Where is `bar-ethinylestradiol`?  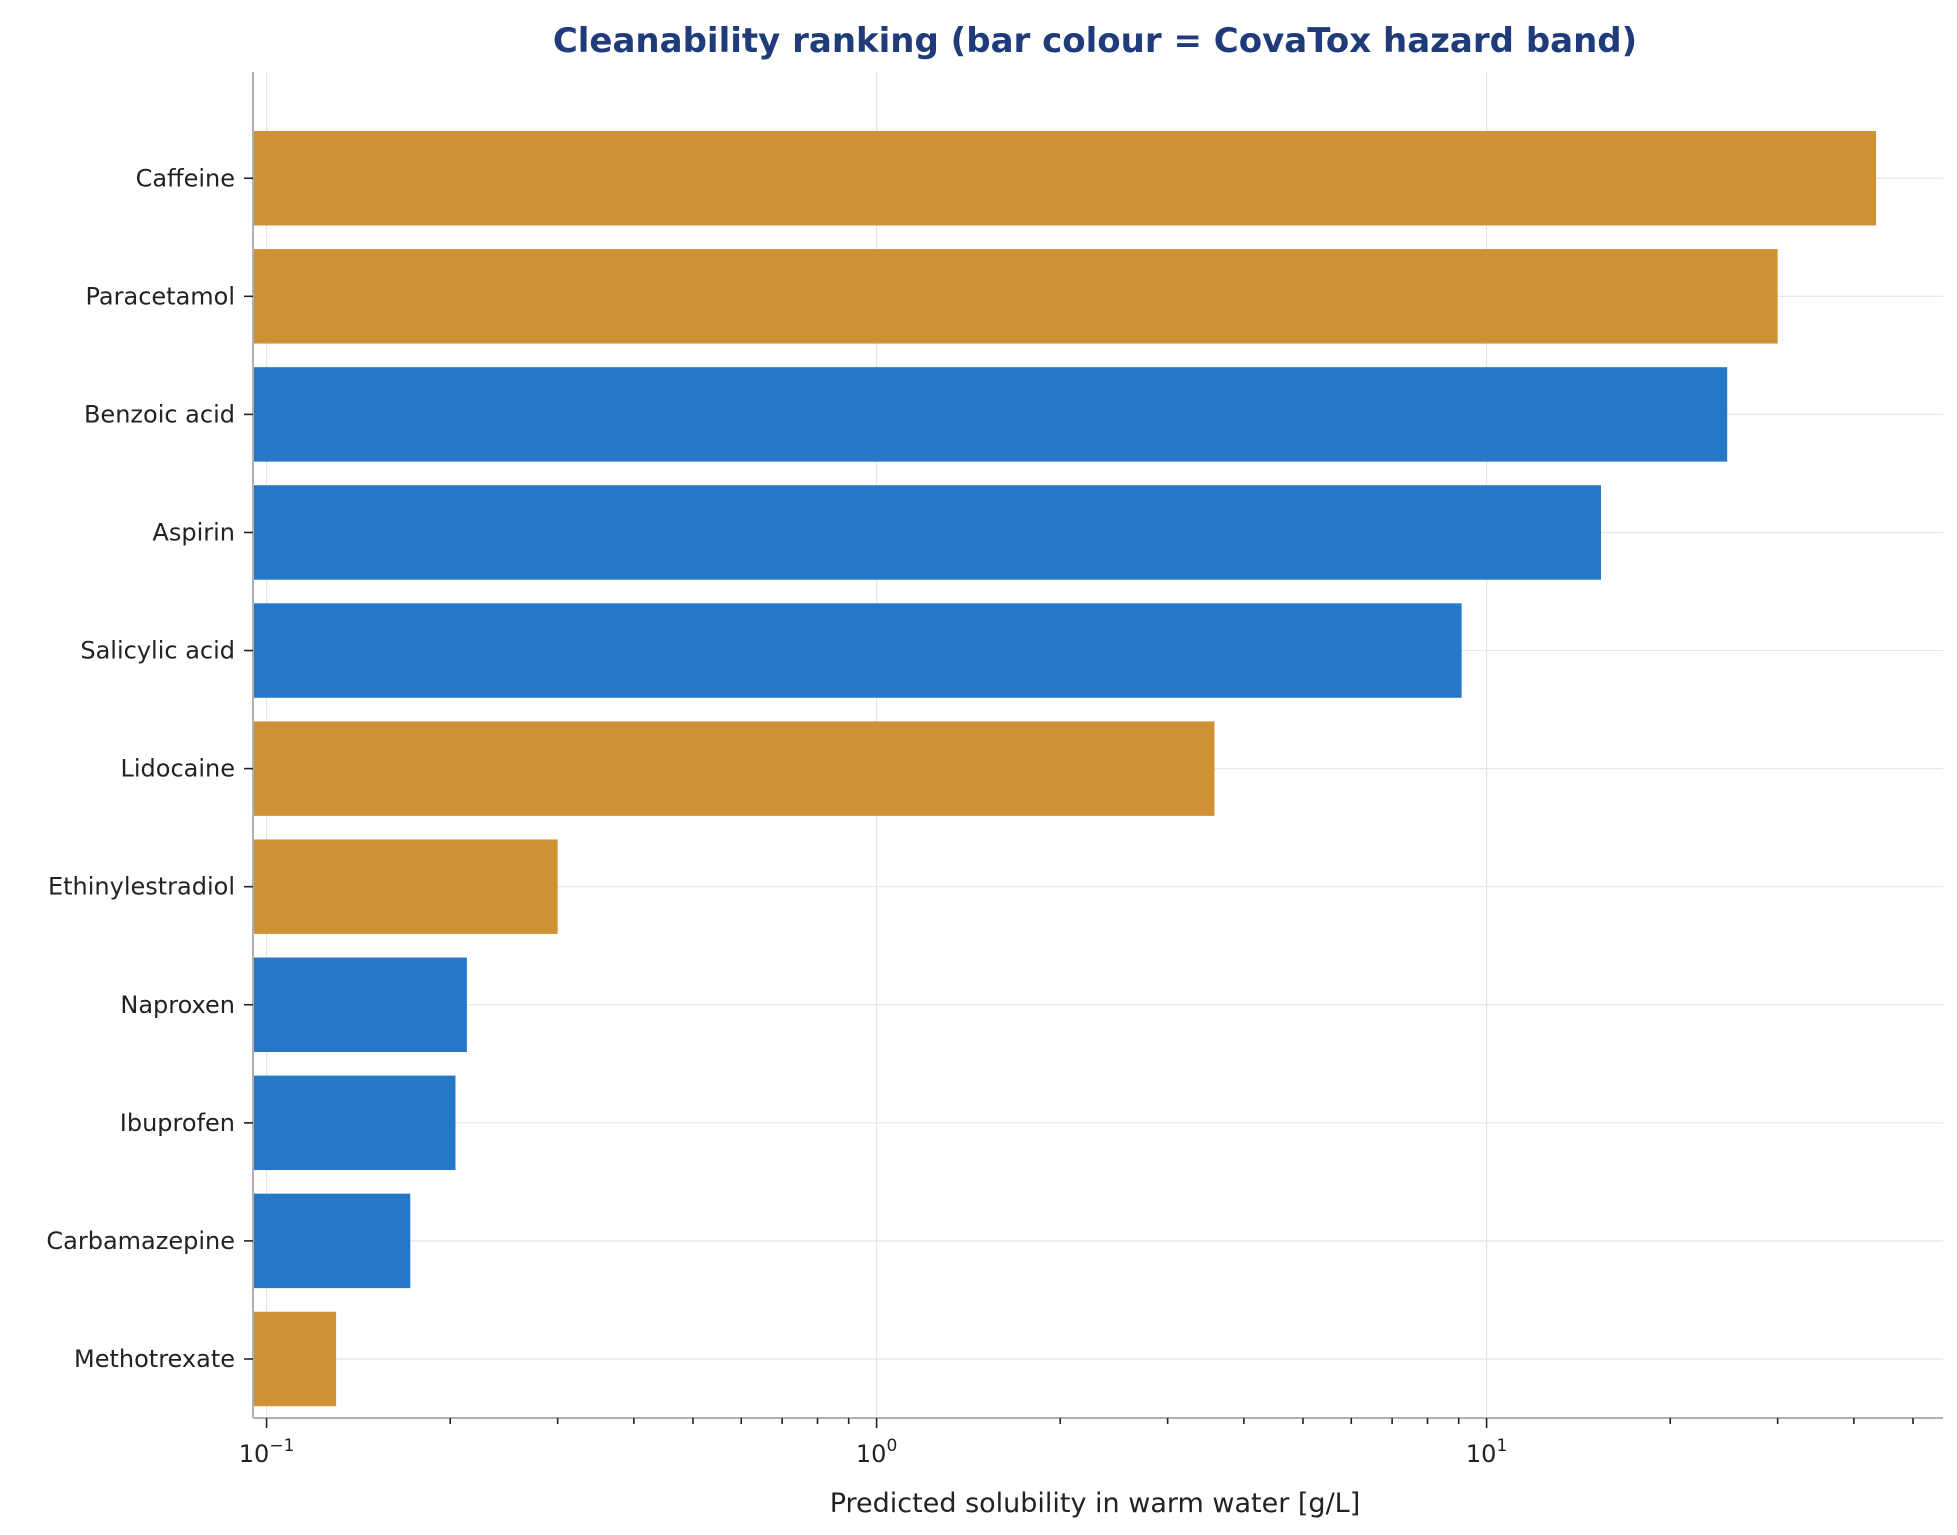 bar-ethinylestradiol is located at coordinates (405, 886).